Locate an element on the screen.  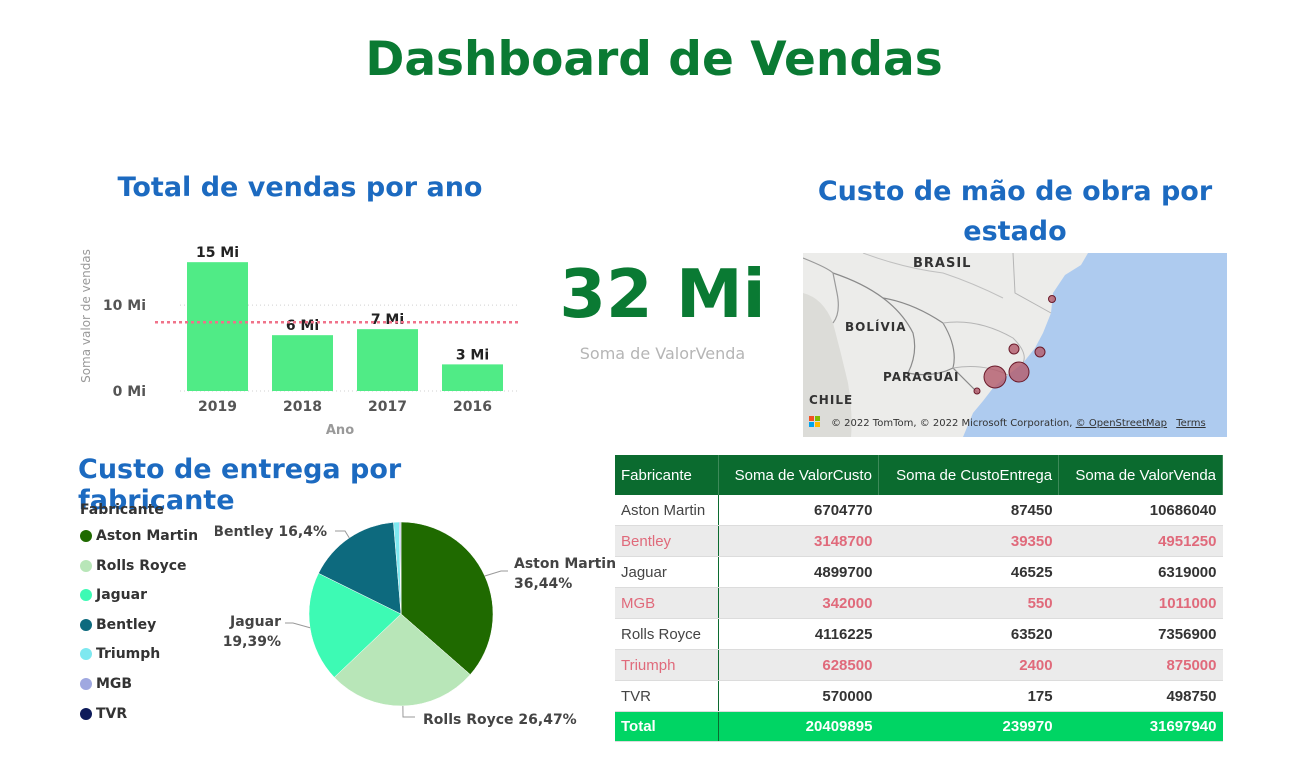
legend-label: TVR is located at coordinates (112, 713).